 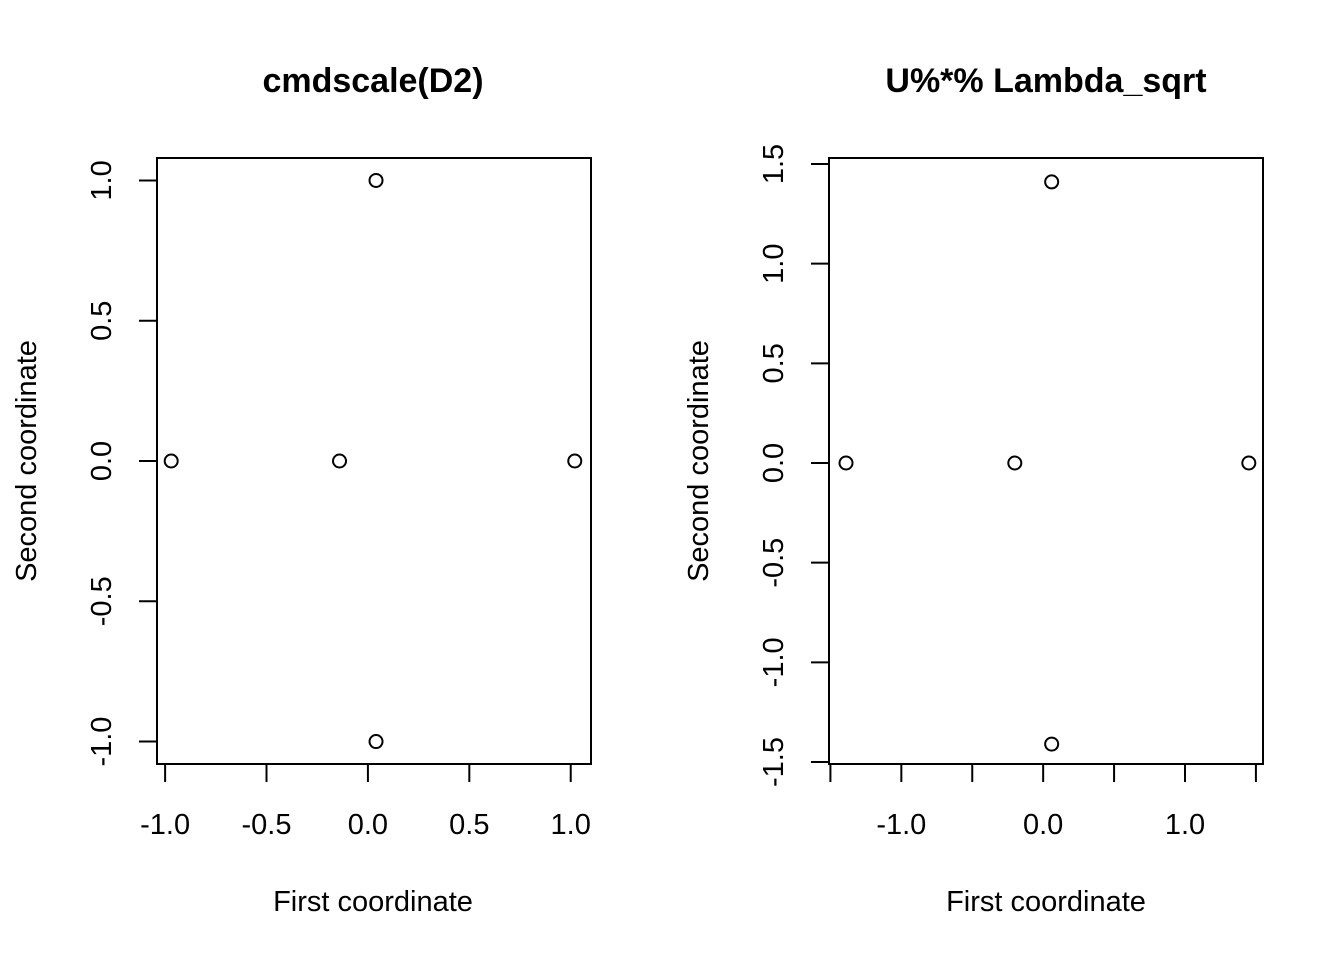 I want to click on right-y-tick-label: -1.0, so click(x=774, y=662).